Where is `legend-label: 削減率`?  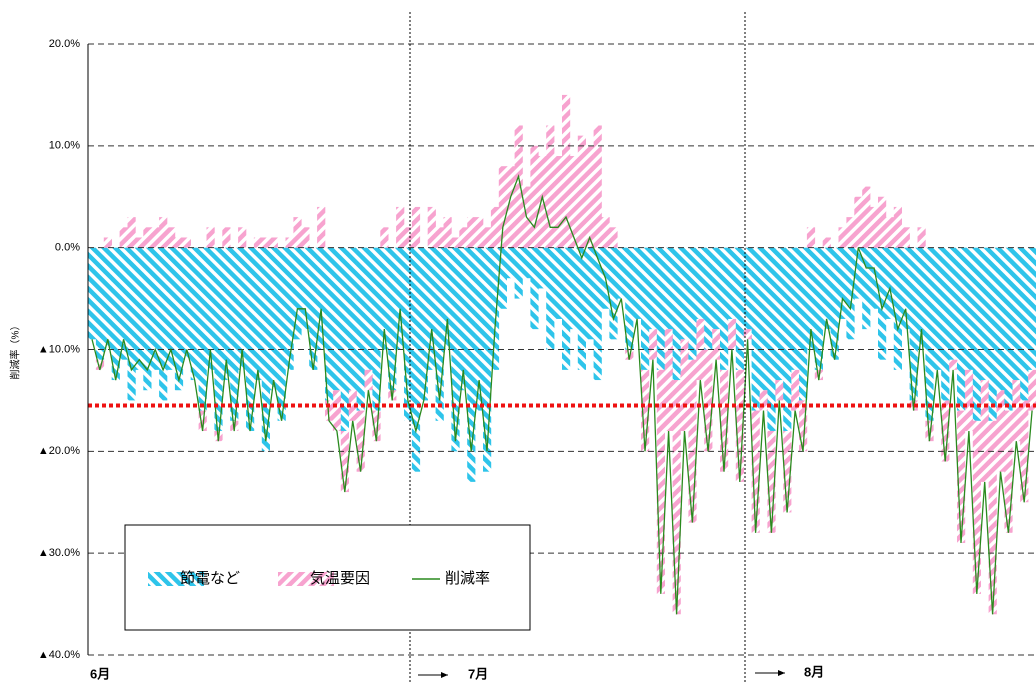 legend-label: 削減率 is located at coordinates (467, 578).